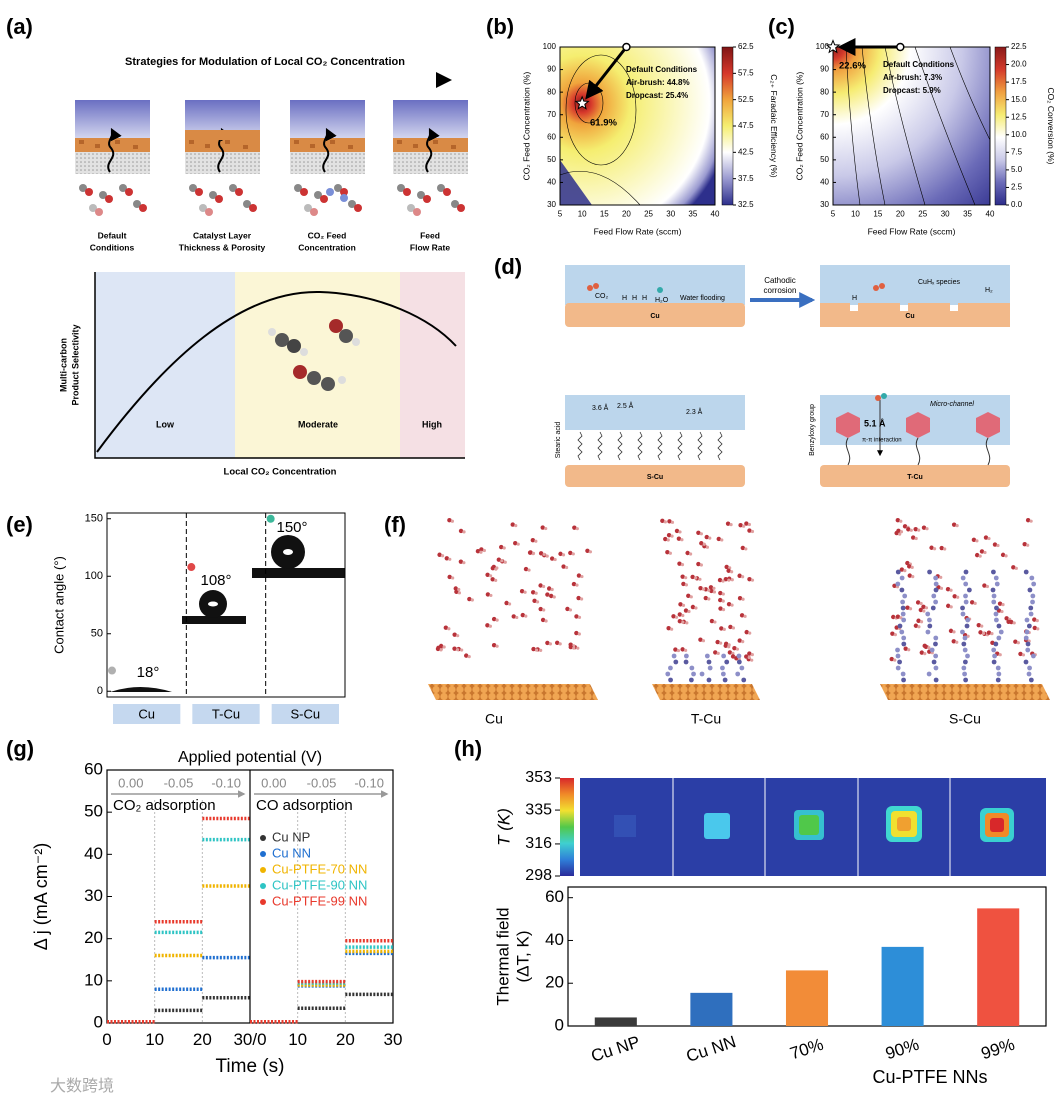 This screenshot has width=1061, height=1105. Describe the element at coordinates (494, 719) in the screenshot. I see `snapshot-label: Cu` at that location.